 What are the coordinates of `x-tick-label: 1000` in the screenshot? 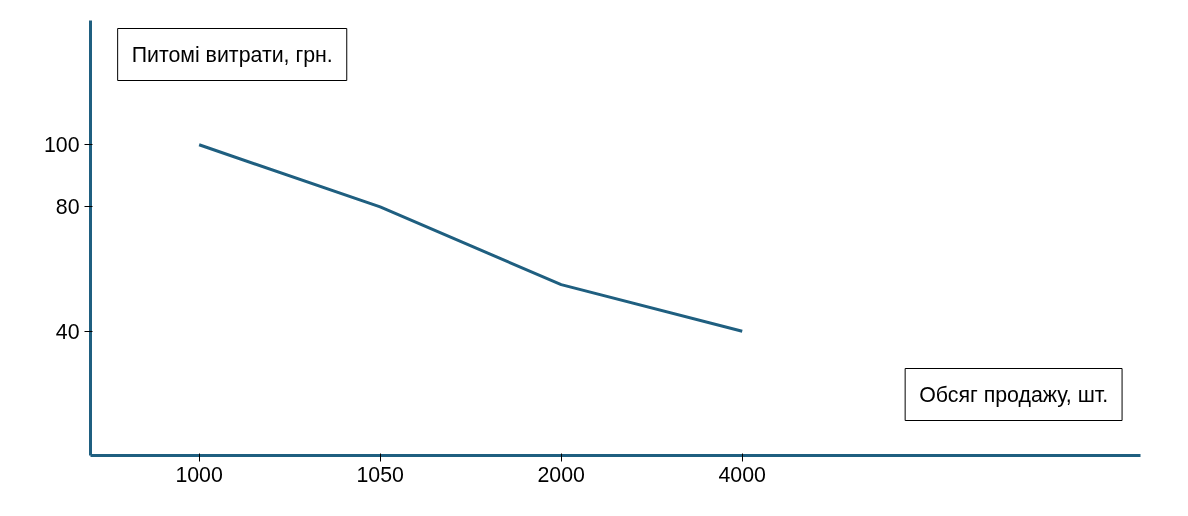 It's located at (199, 474).